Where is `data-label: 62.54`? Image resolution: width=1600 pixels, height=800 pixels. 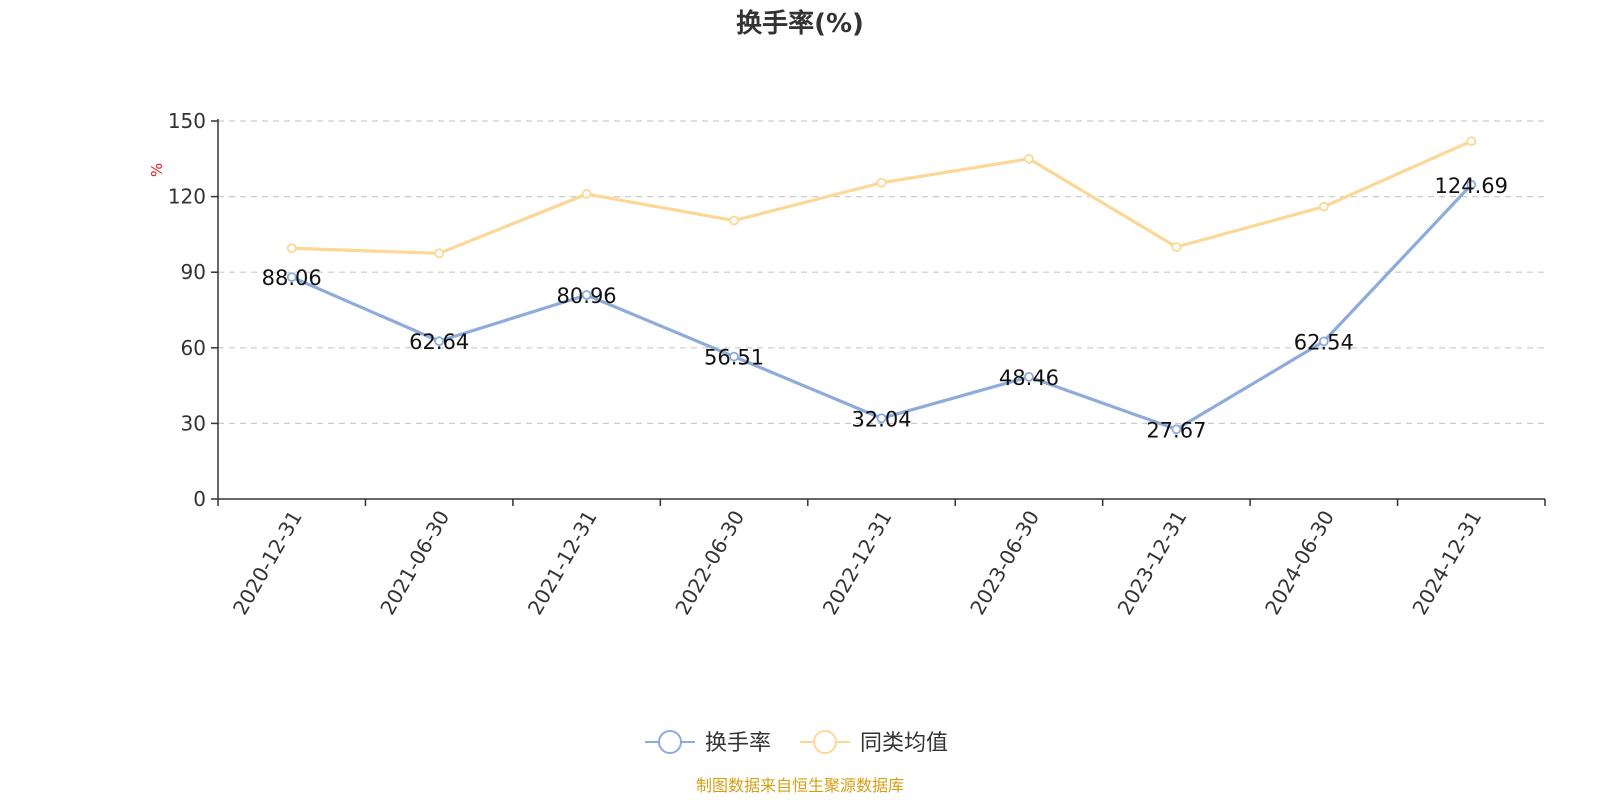 data-label: 62.54 is located at coordinates (1324, 342).